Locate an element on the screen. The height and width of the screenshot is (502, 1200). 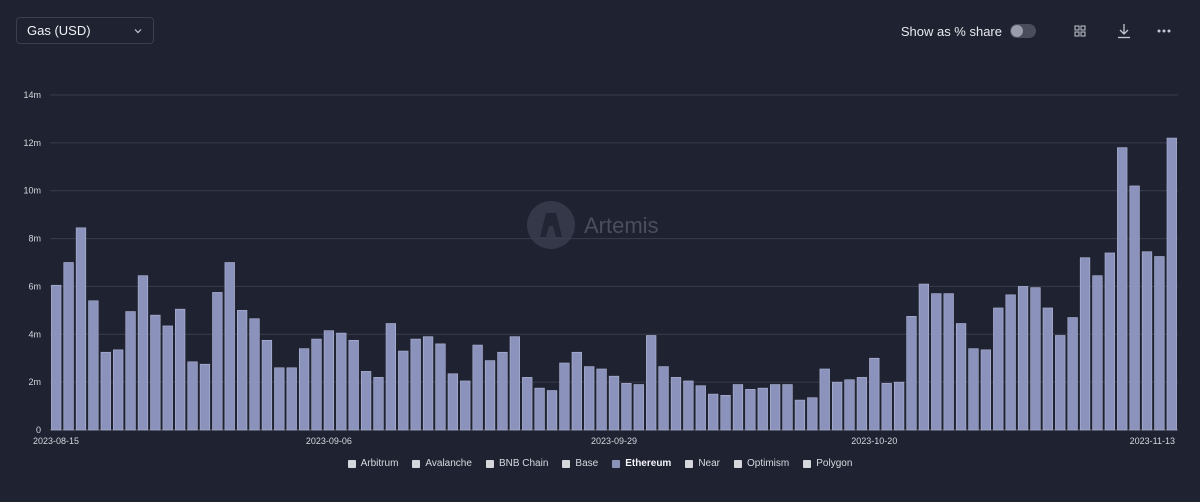
share-toggle is located at coordinates (1023, 31).